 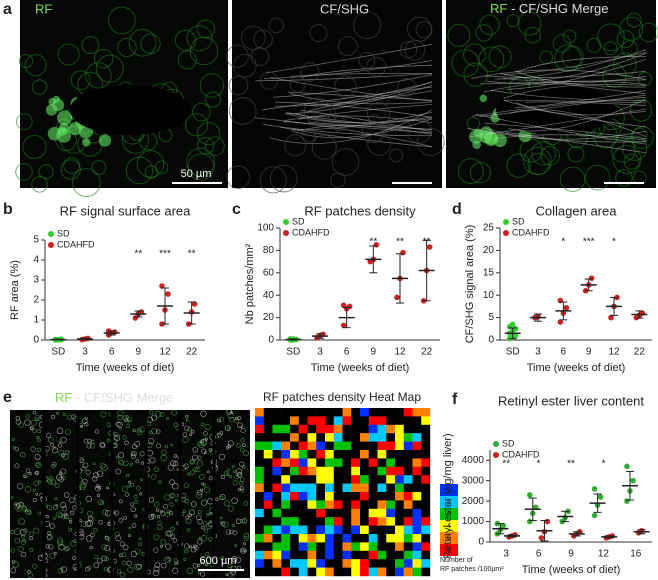 I want to click on y-axis-label: Retinyl ester (ng/mg liver), so click(x=448, y=495).